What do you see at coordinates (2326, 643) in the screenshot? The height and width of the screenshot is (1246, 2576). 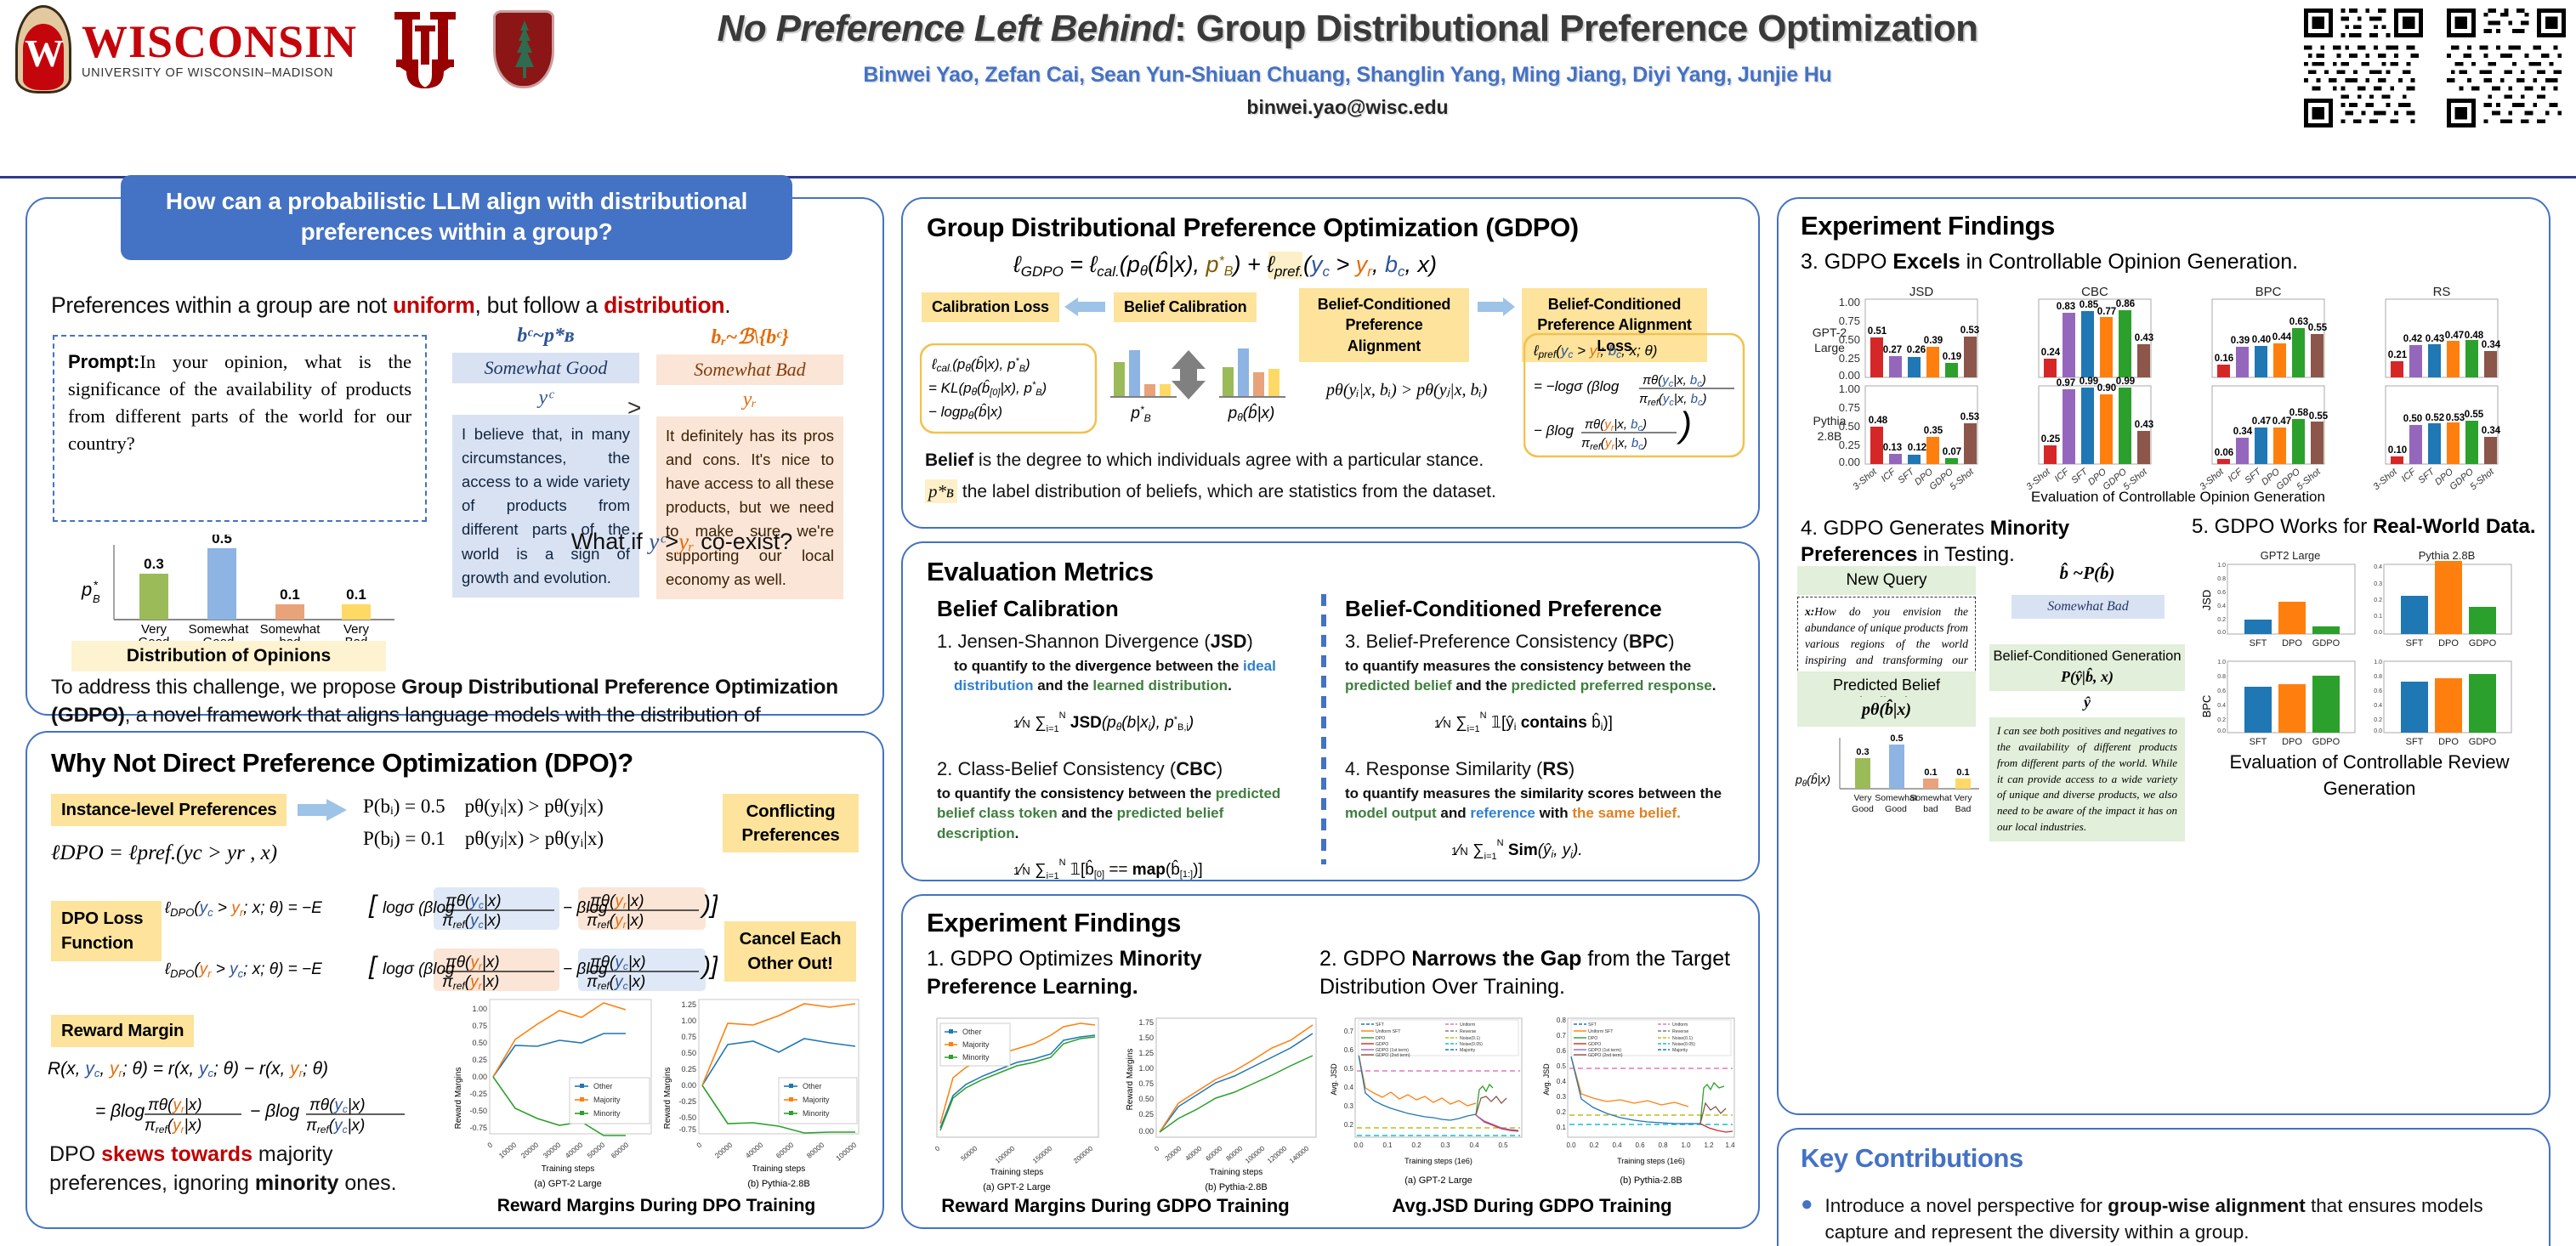 I see `svg-text: GDPO` at bounding box center [2326, 643].